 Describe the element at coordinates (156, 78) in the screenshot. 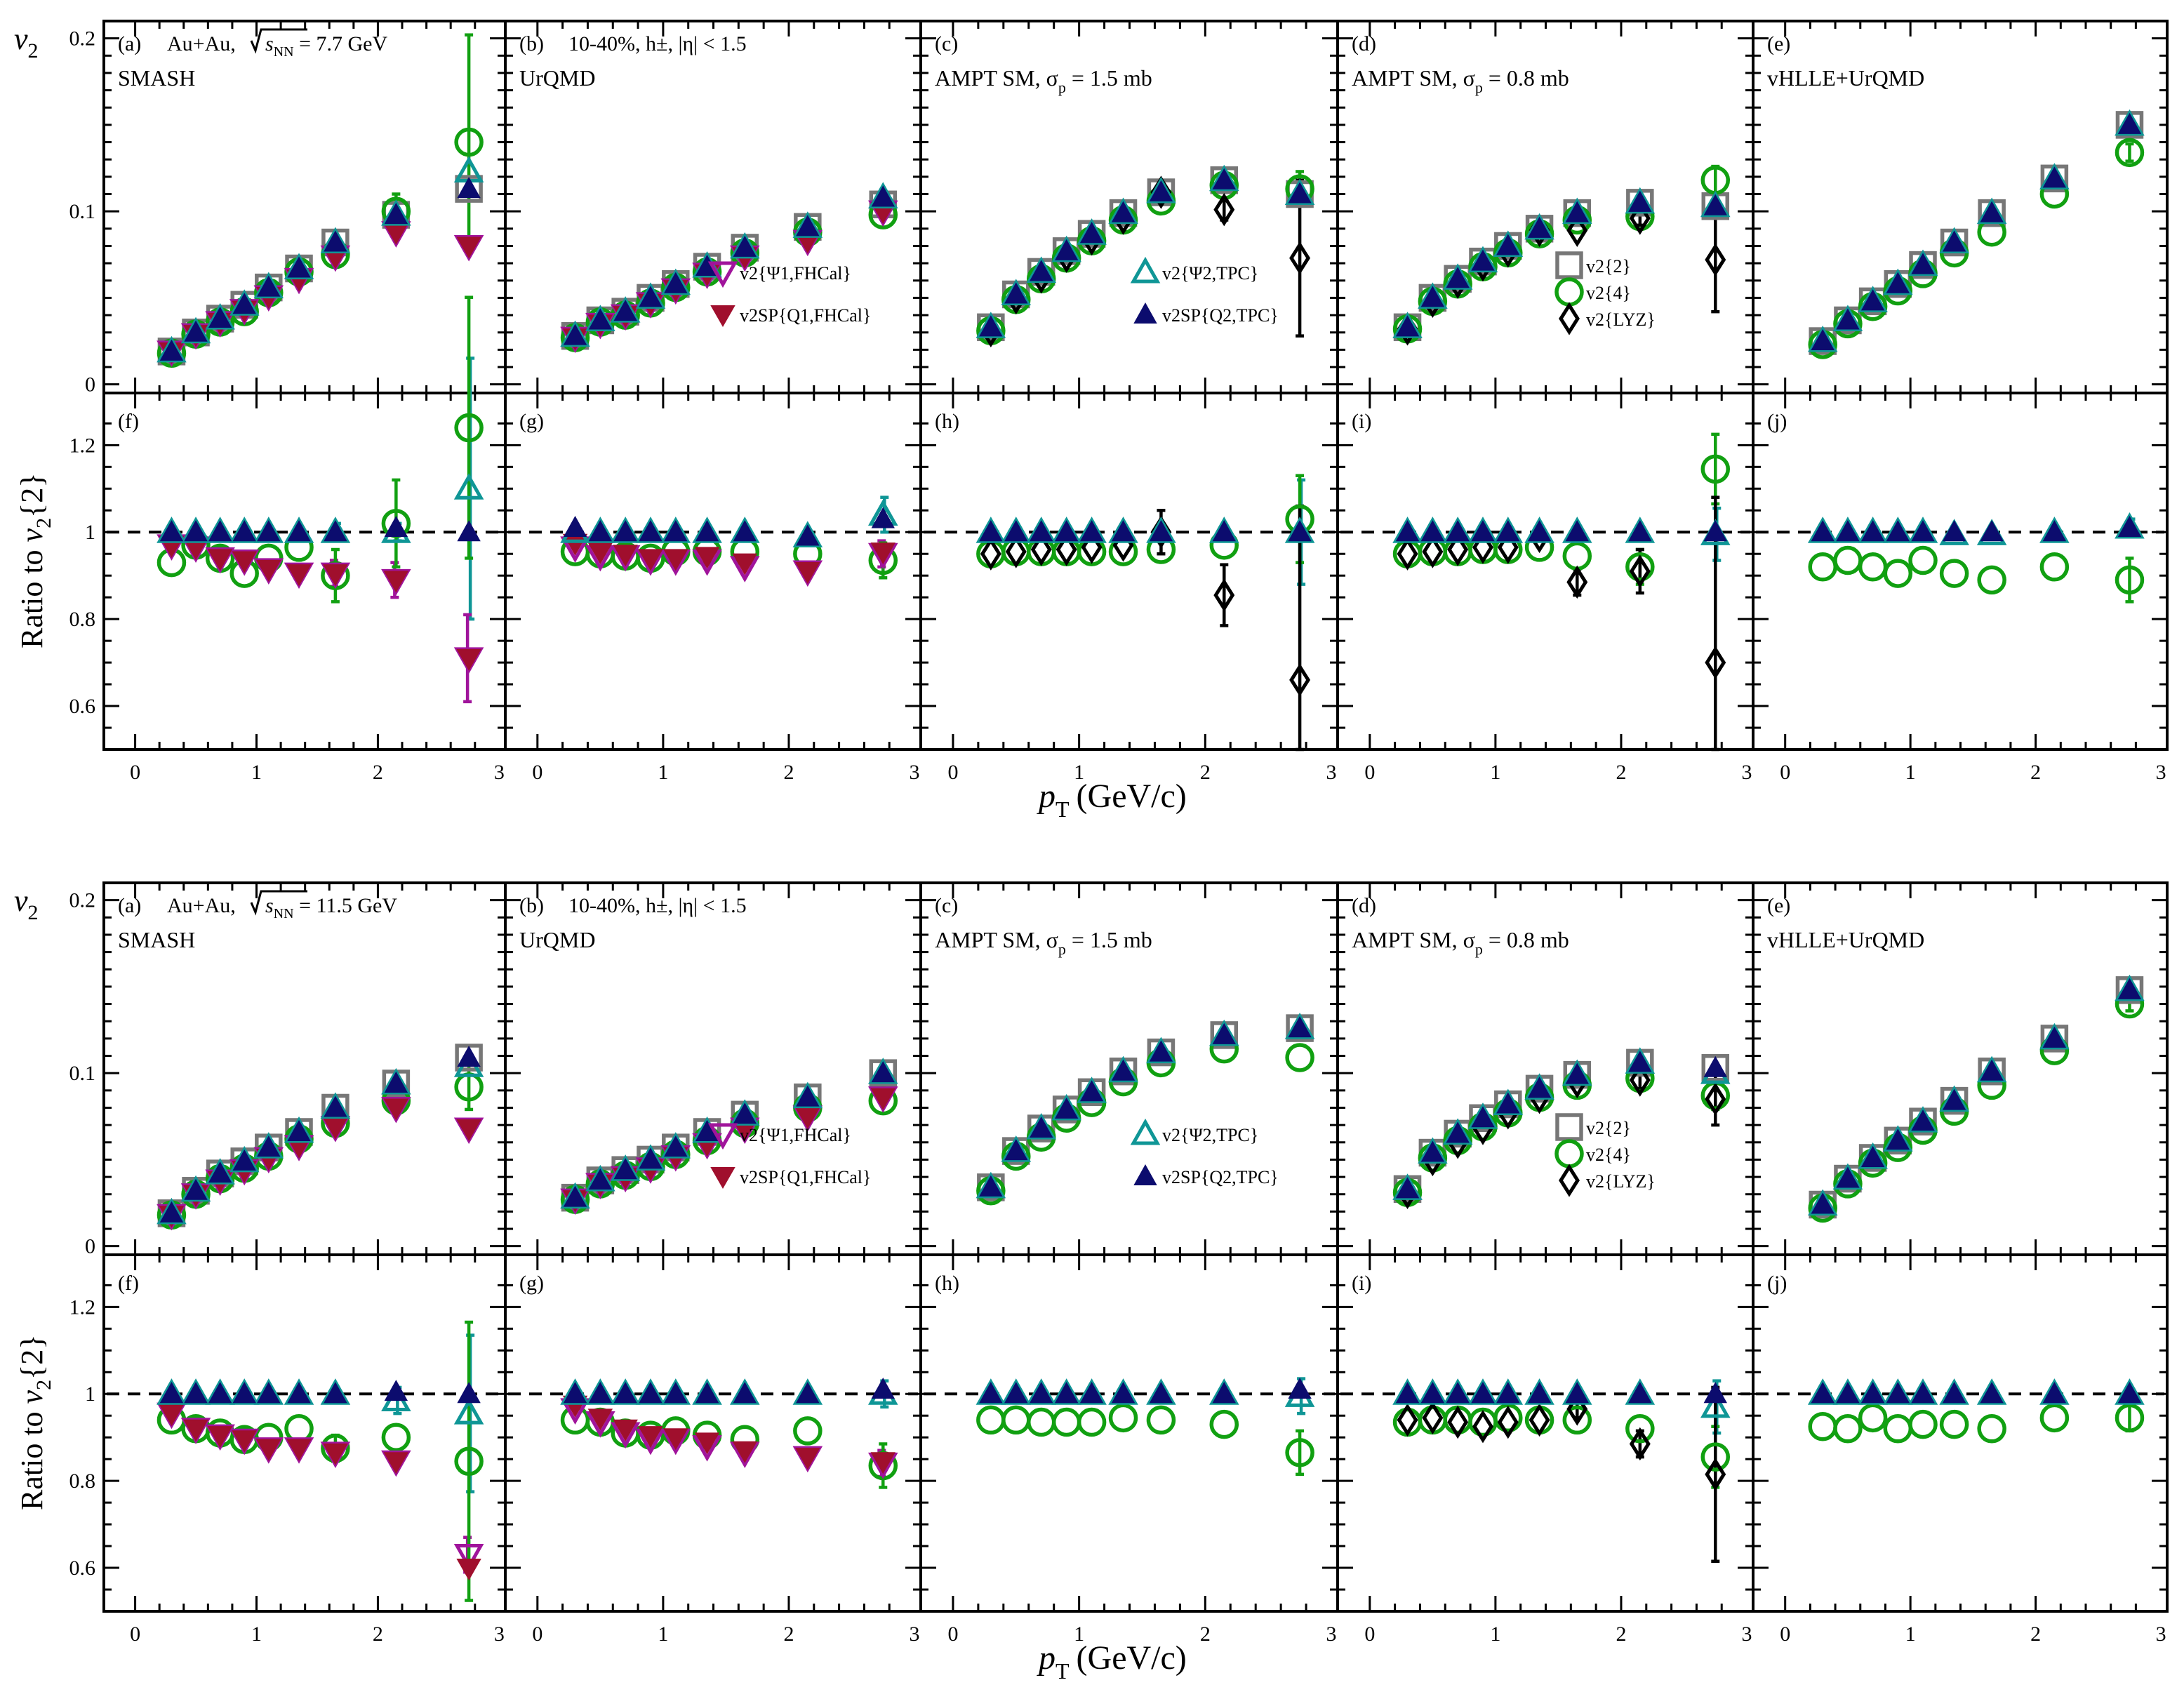

I see `model-label: SMASH` at that location.